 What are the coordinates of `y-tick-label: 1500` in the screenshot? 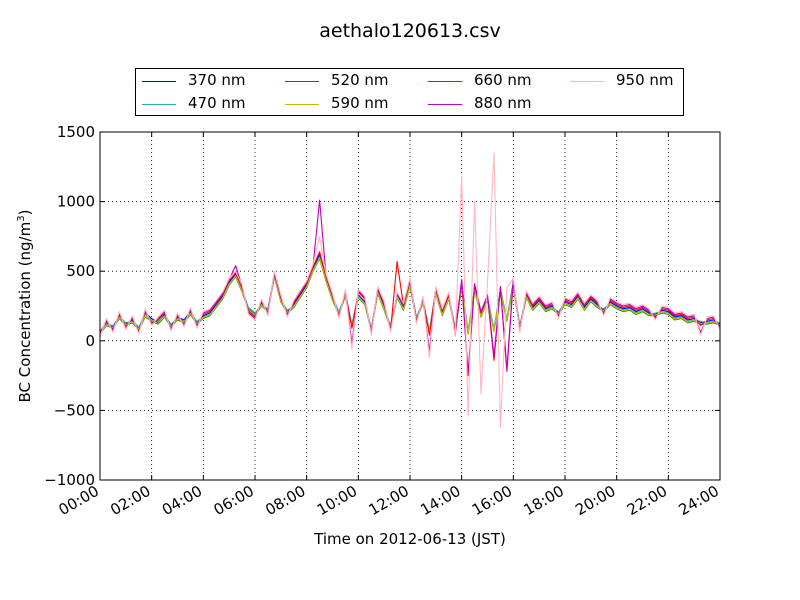 It's located at (76, 132).